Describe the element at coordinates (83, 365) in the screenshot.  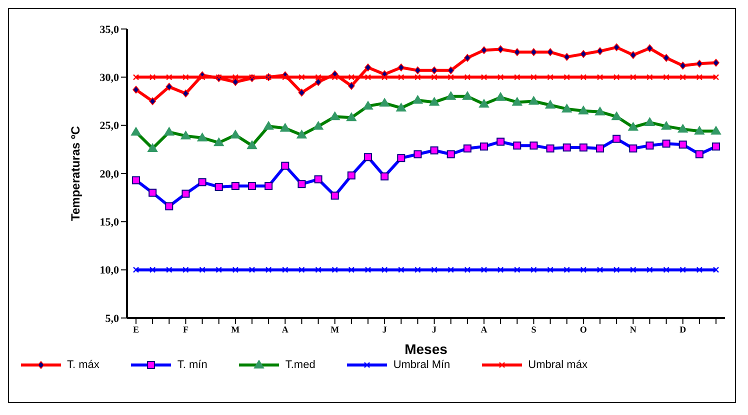
I see `legend-label: T. máx` at that location.